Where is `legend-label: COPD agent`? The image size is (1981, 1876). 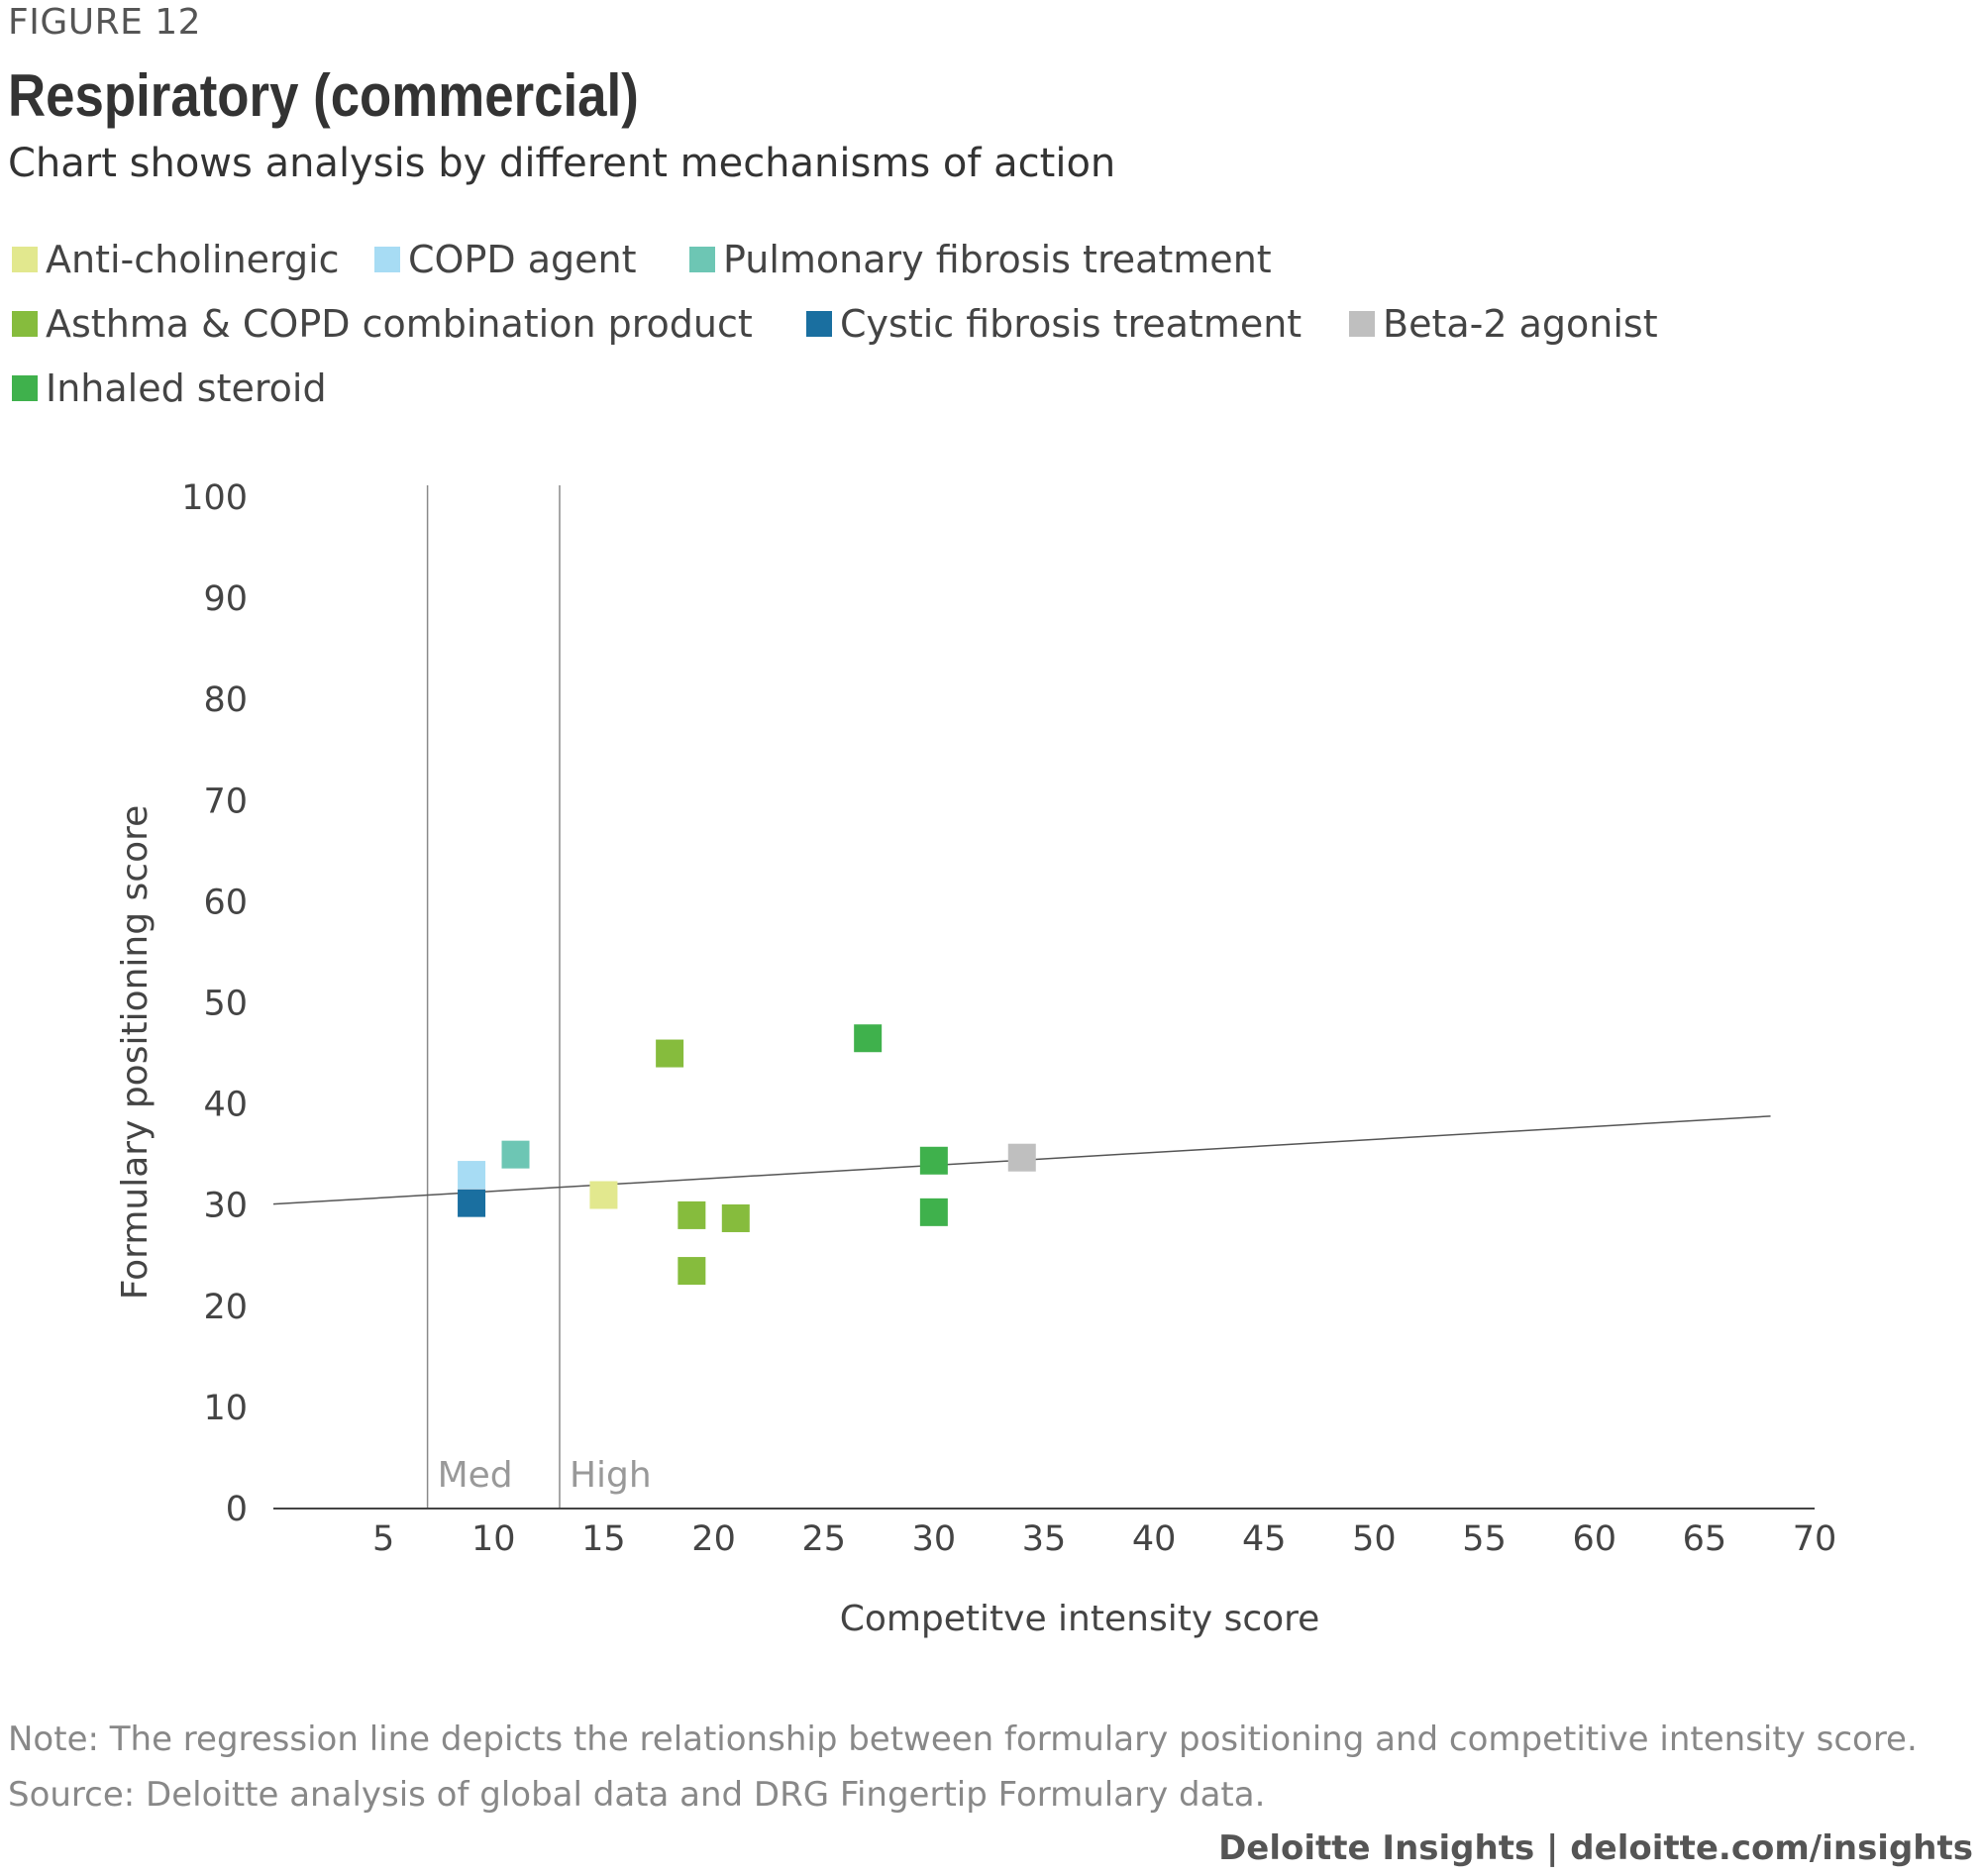 legend-label: COPD agent is located at coordinates (522, 259).